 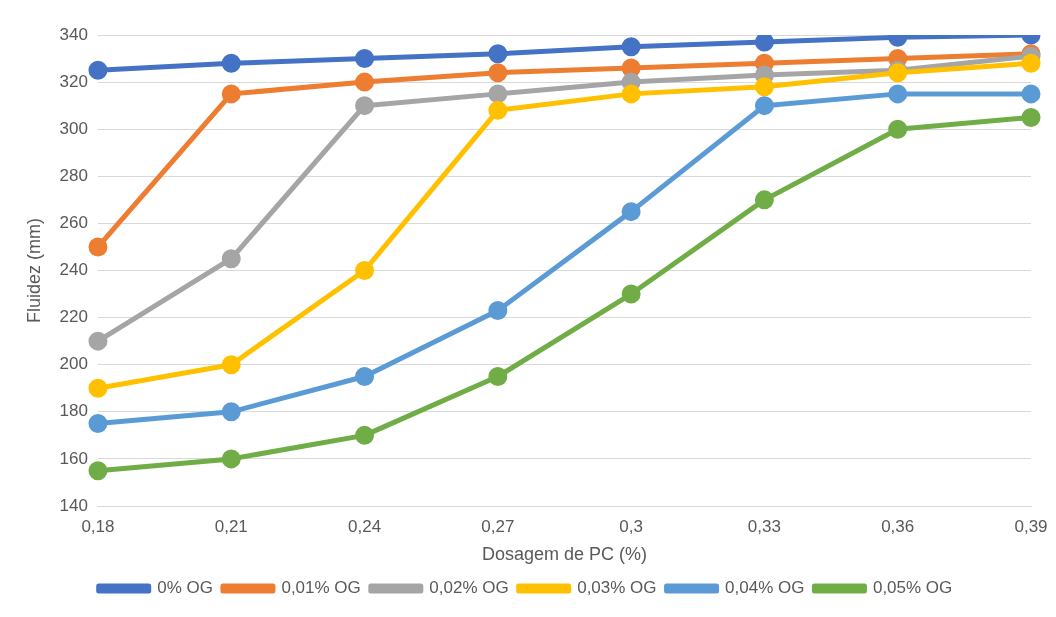 I want to click on legend-label: 0,01% OG, so click(x=321, y=588).